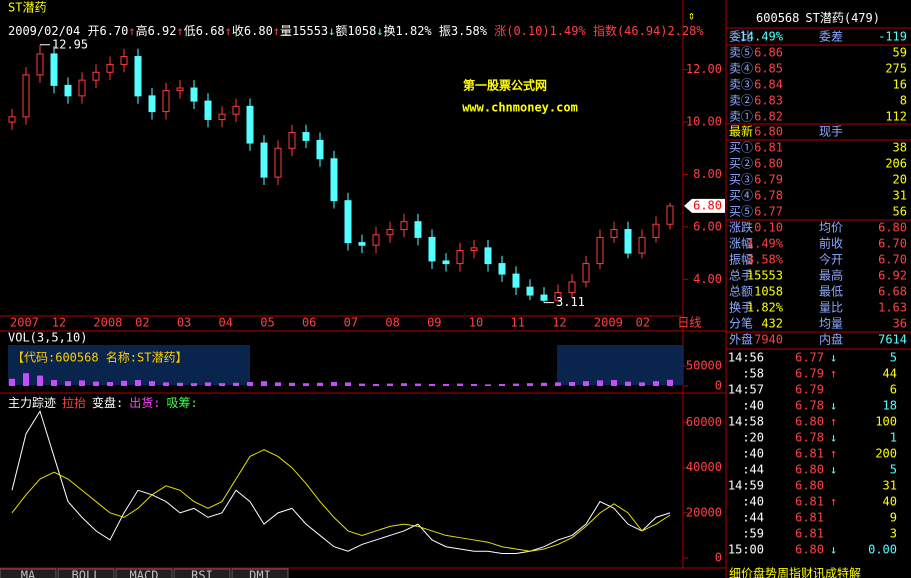 This screenshot has width=911, height=578. Describe the element at coordinates (741, 276) in the screenshot. I see `field-label: 总手` at that location.